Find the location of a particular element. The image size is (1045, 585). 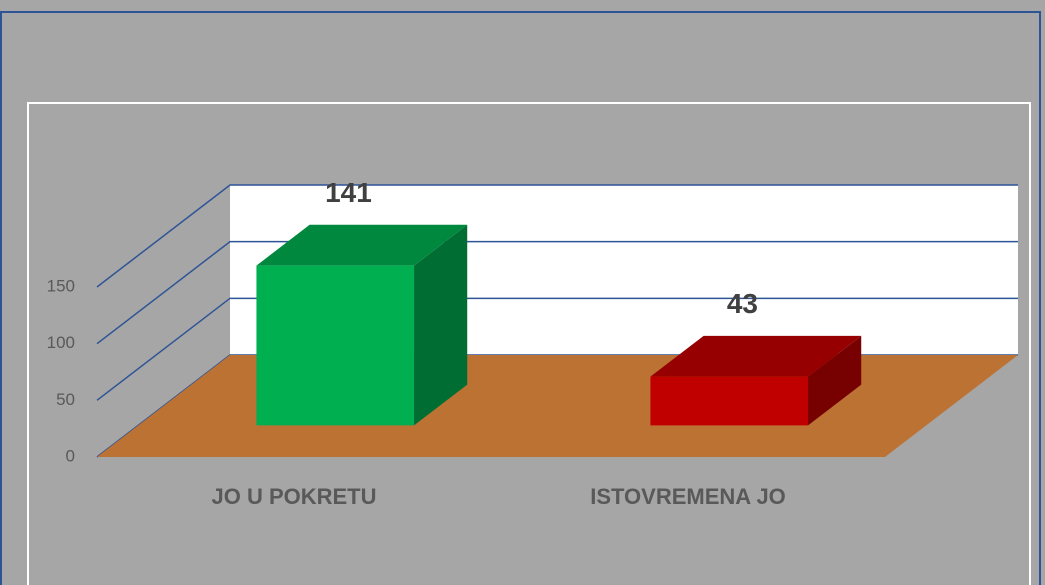

y-tick-label: 0 is located at coordinates (70, 455).